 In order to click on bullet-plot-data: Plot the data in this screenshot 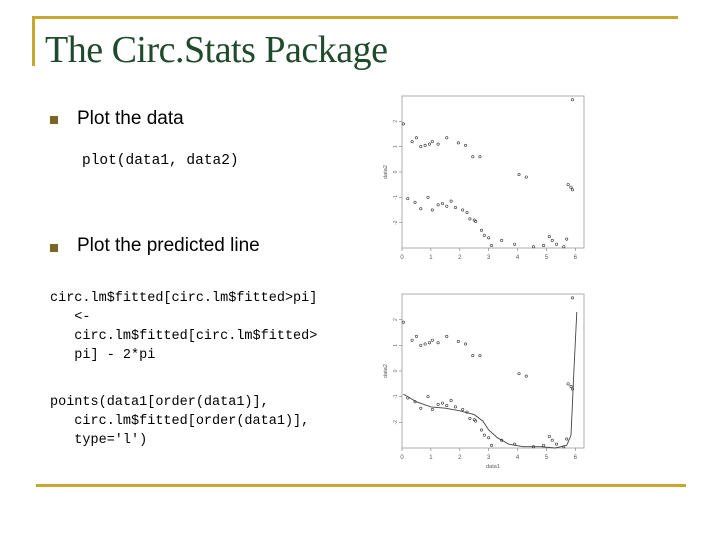, I will do `click(130, 118)`.